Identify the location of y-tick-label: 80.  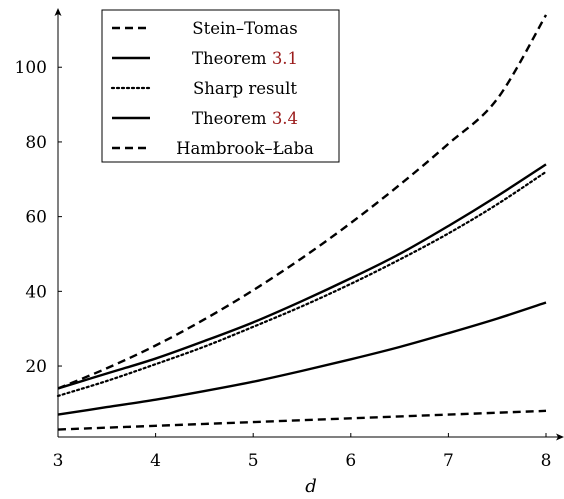
(36, 143).